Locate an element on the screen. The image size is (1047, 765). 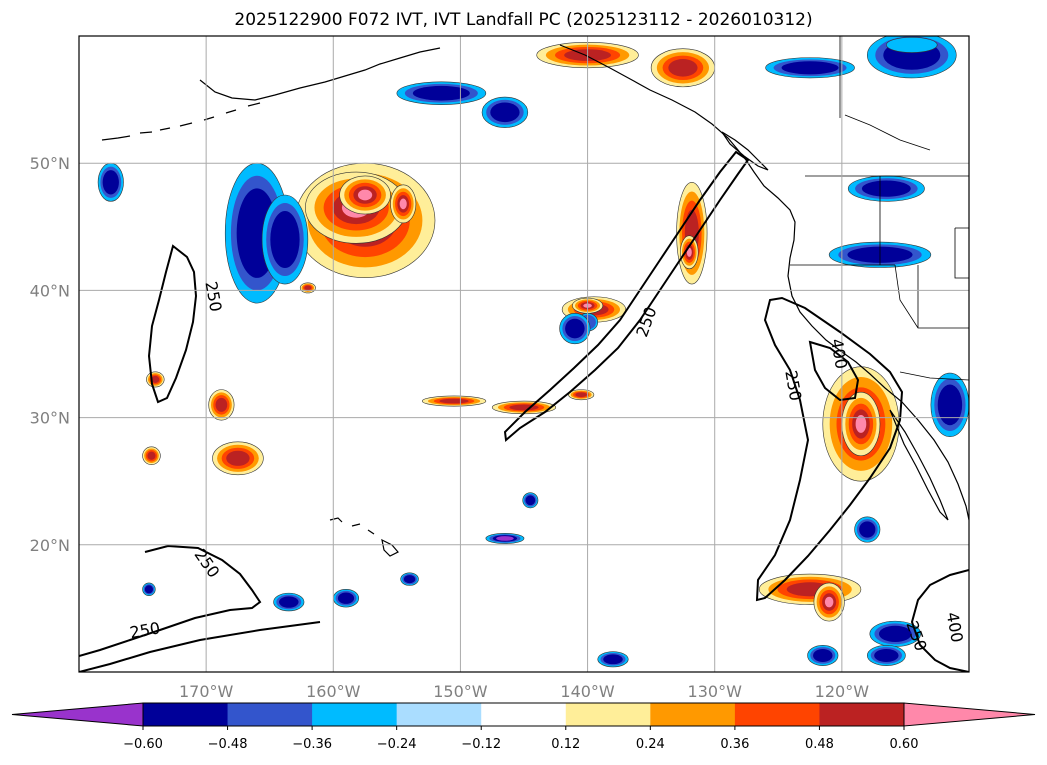
colorbar-tick-label: 0.24 is located at coordinates (650, 744).